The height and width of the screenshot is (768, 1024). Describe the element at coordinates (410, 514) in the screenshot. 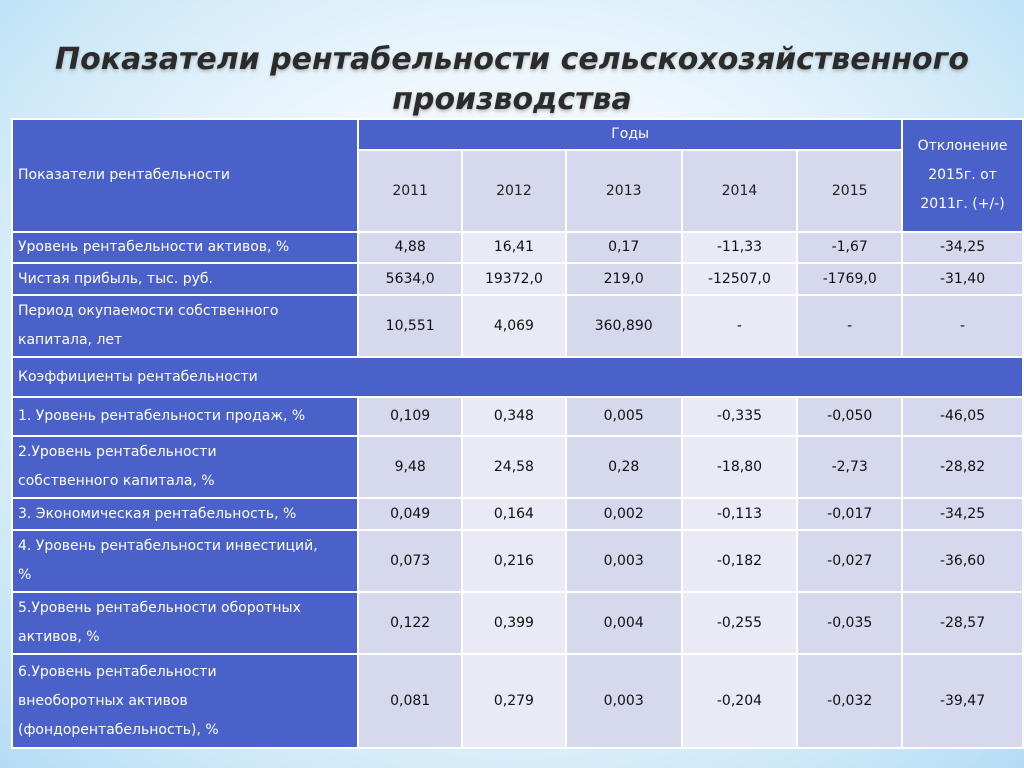

I see `value-cell: 0,049` at that location.